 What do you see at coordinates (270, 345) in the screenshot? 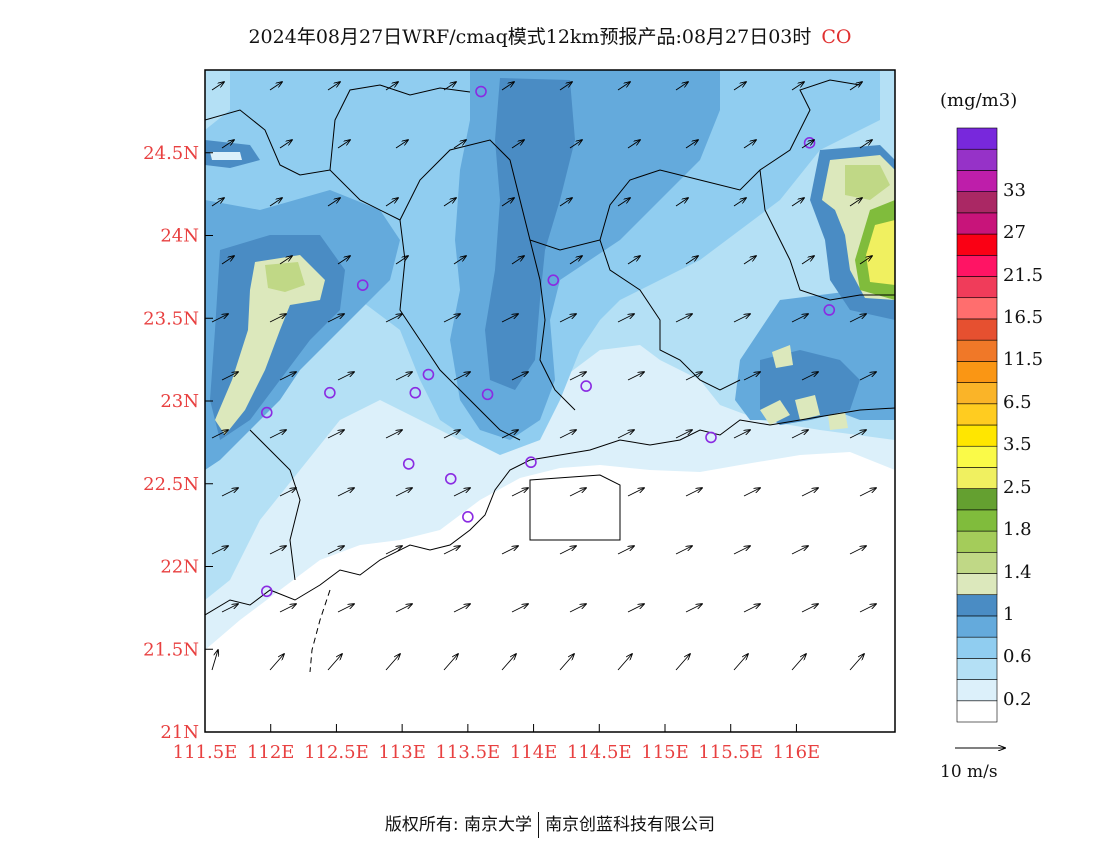
I see `conc-west-plume` at bounding box center [270, 345].